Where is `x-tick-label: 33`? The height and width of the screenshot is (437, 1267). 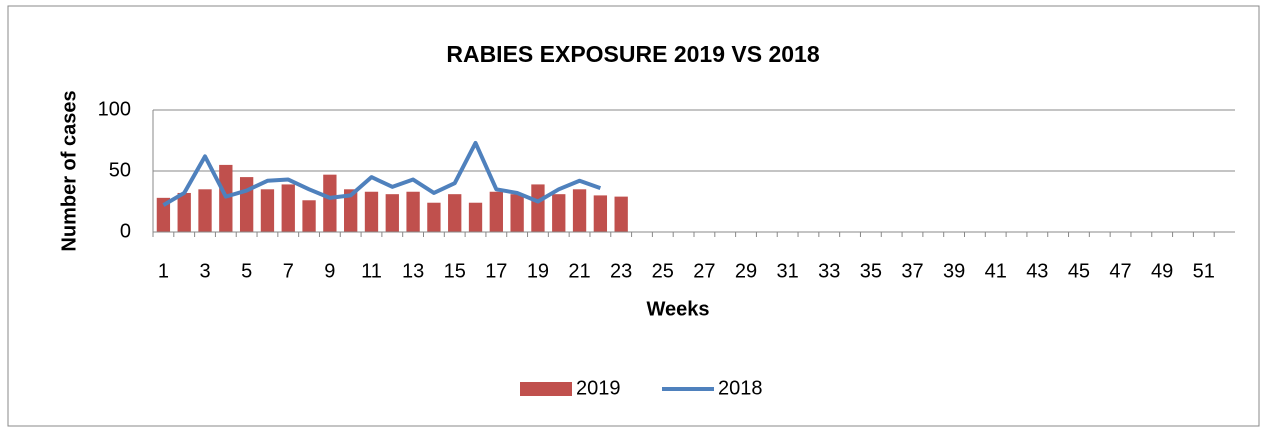
x-tick-label: 33 is located at coordinates (829, 271).